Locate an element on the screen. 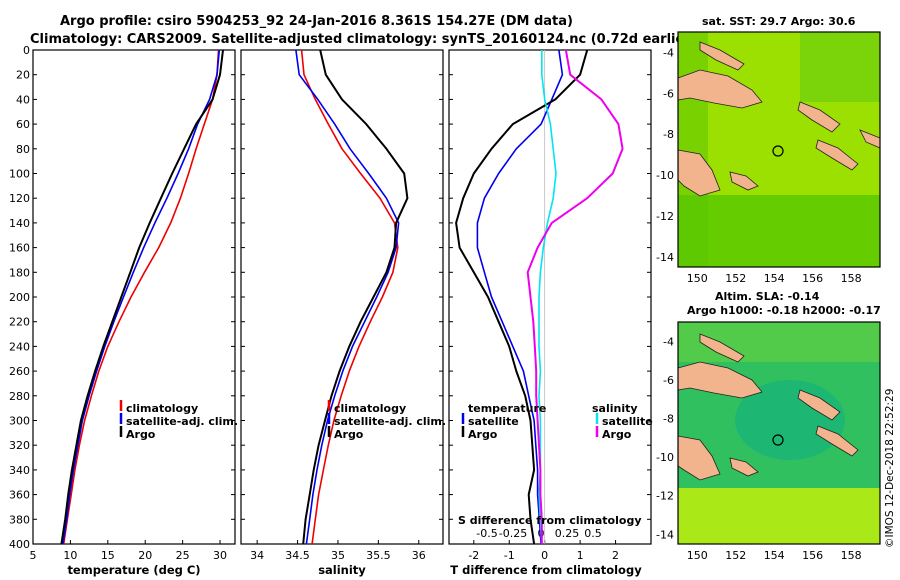 The width and height of the screenshot is (900, 580). y-tick-label-140: 140 is located at coordinates (19, 223).